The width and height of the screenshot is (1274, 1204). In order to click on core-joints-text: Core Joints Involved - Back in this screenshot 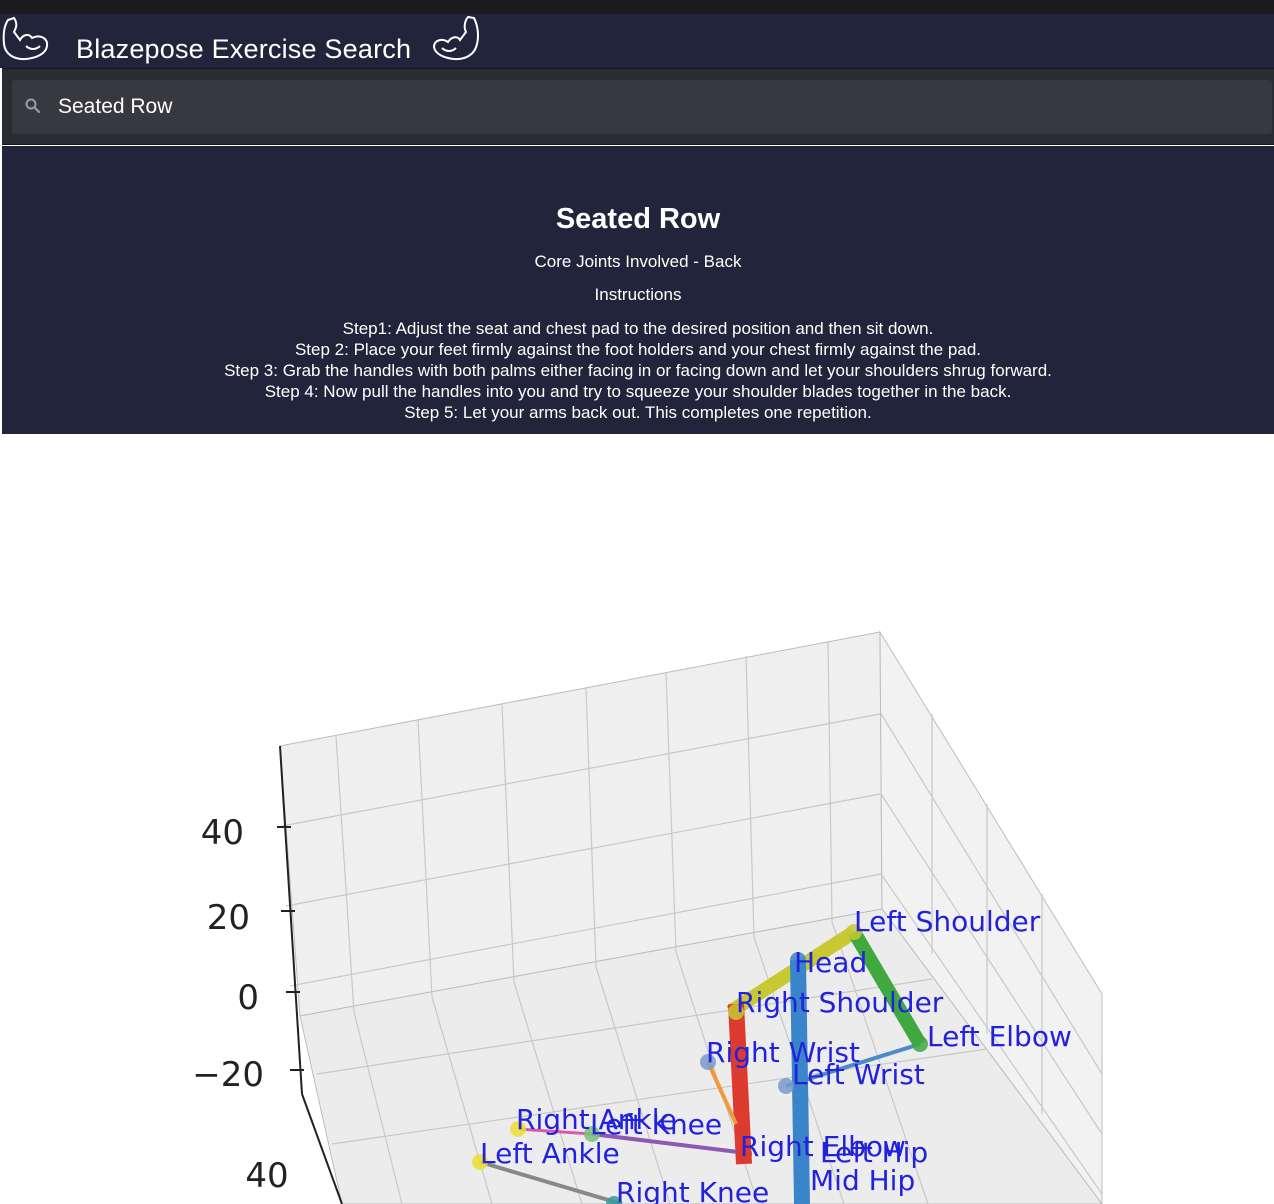, I will do `click(638, 261)`.